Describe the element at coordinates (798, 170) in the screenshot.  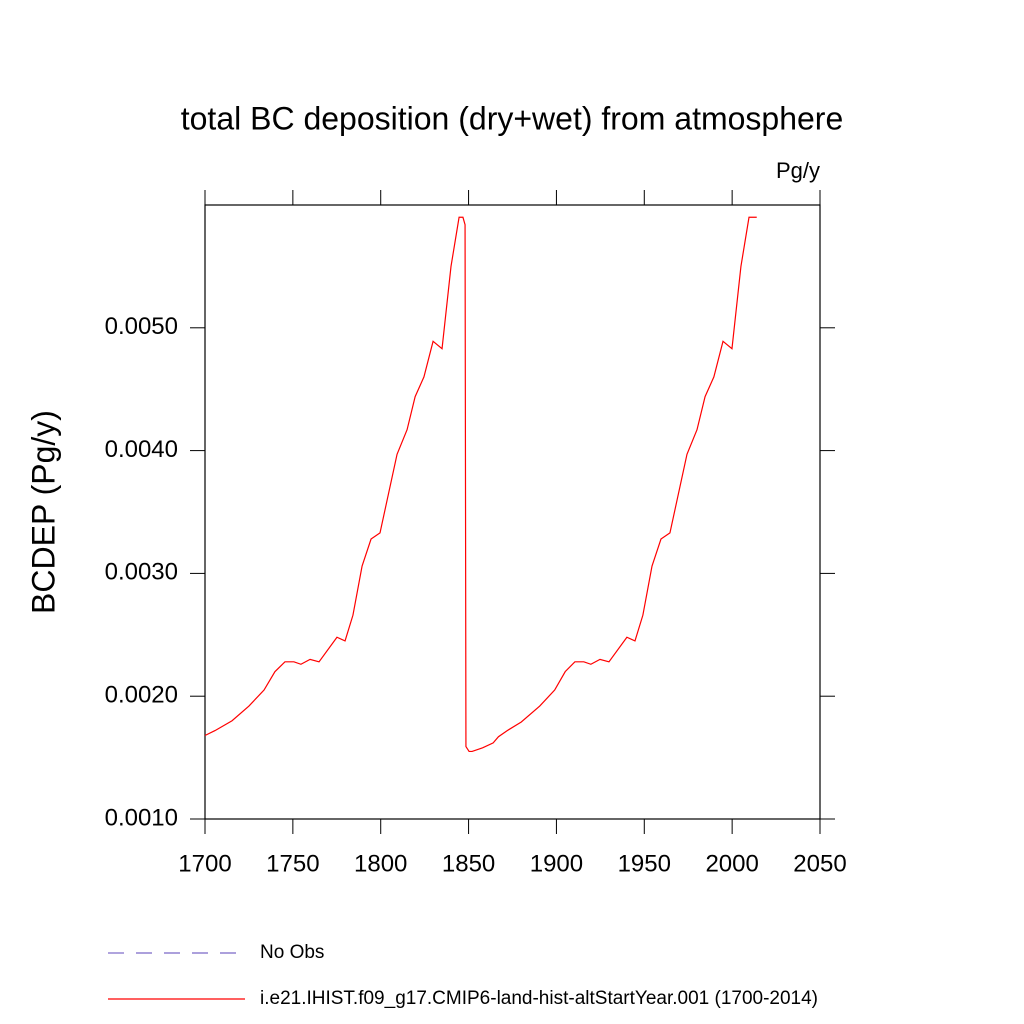
I see `units-label: Pg/y` at that location.